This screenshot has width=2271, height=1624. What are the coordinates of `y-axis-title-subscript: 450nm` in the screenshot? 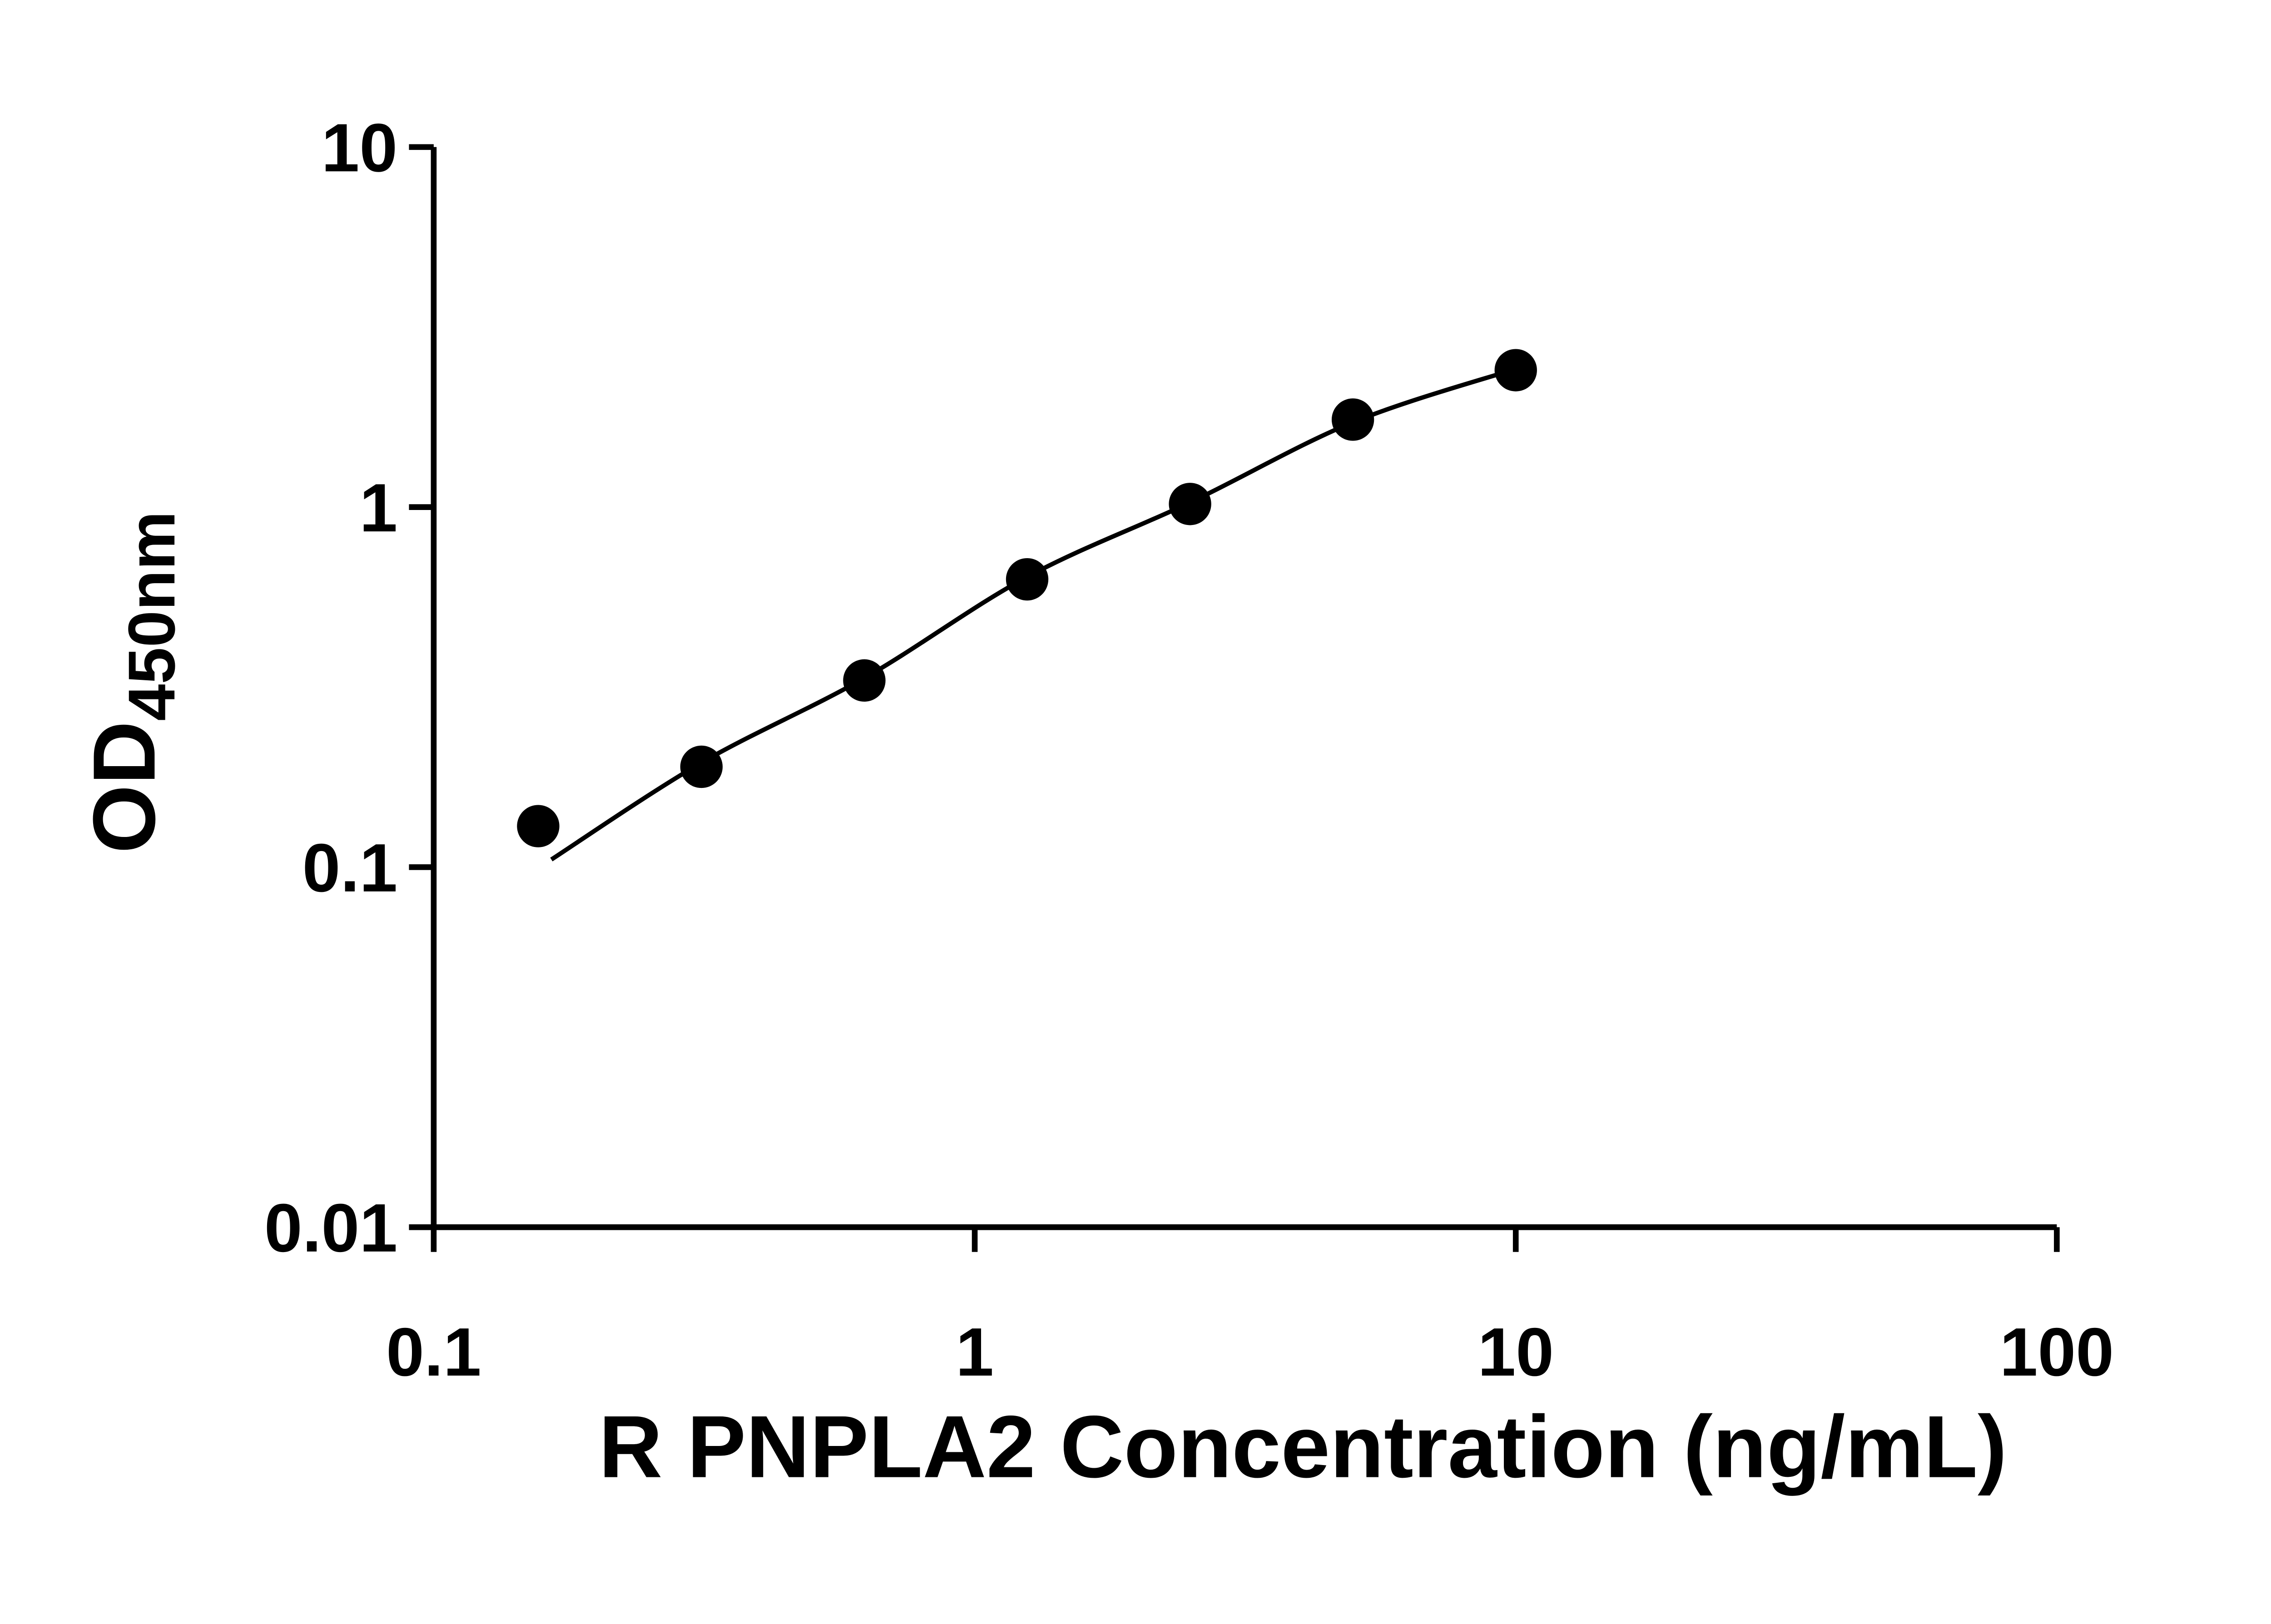 It's located at (151, 616).